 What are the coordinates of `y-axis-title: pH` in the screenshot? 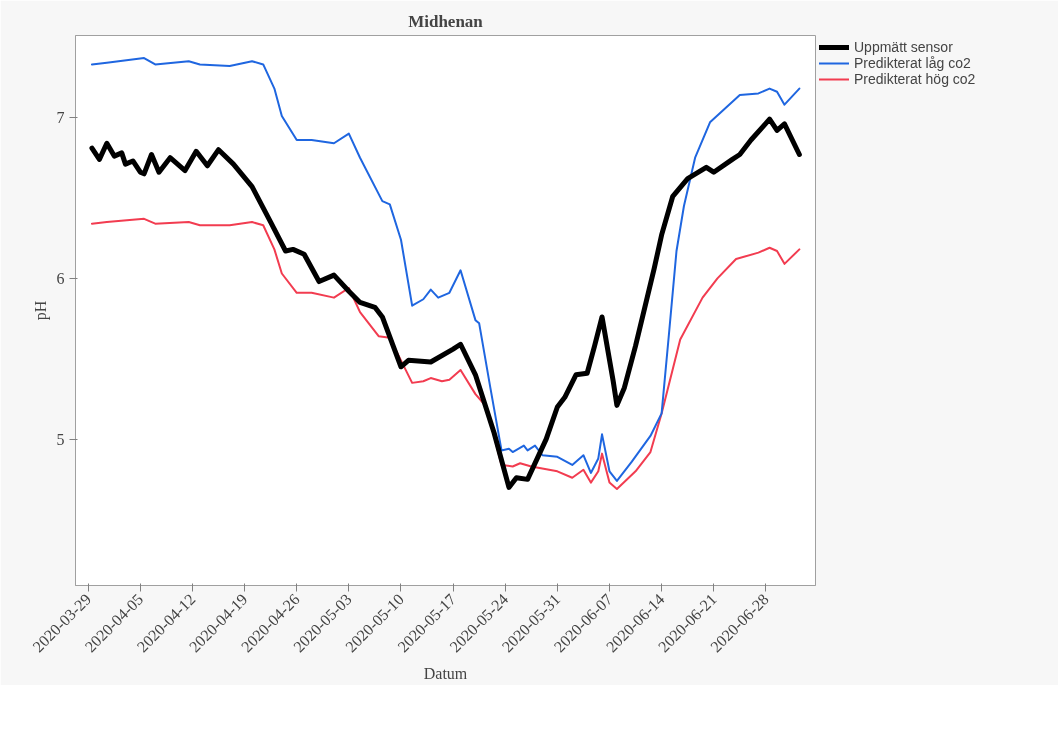 It's located at (40, 310).